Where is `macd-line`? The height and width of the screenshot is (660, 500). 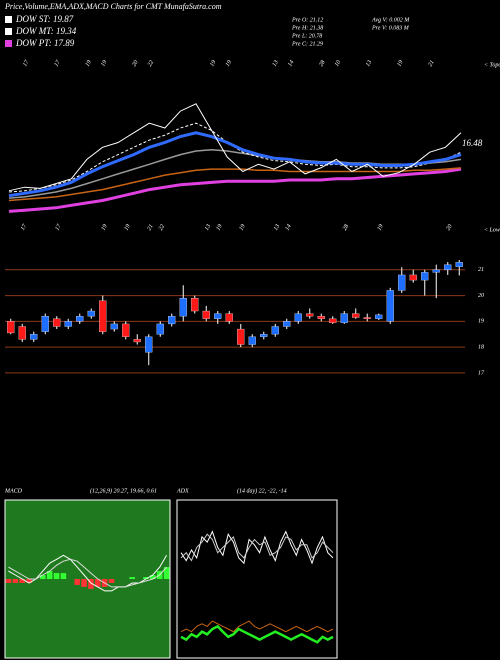
macd-line is located at coordinates (87, 573).